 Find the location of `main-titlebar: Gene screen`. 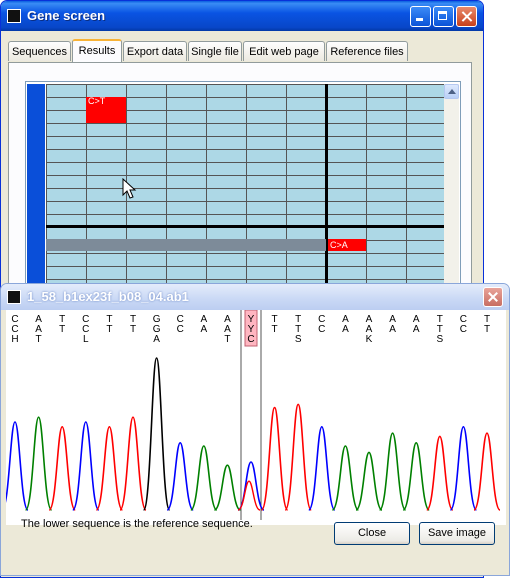

main-titlebar: Gene screen is located at coordinates (242, 16).